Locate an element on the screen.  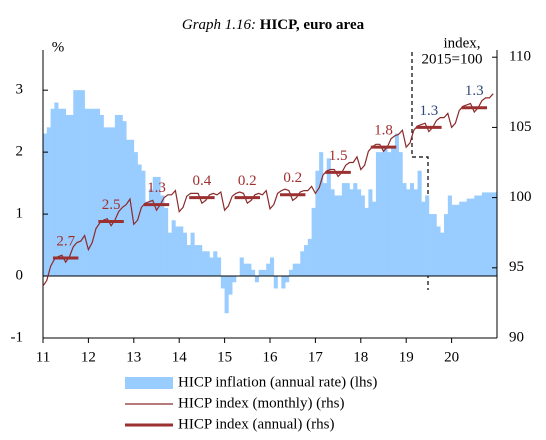
y2-tick-label: 105 is located at coordinates (520, 127).